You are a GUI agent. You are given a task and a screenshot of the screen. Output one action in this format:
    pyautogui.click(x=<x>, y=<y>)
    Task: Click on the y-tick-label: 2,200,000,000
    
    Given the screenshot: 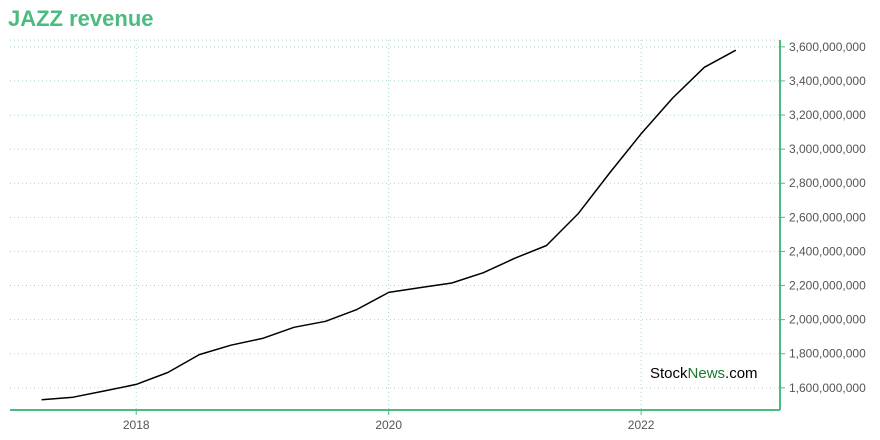 What is the action you would take?
    pyautogui.click(x=827, y=286)
    